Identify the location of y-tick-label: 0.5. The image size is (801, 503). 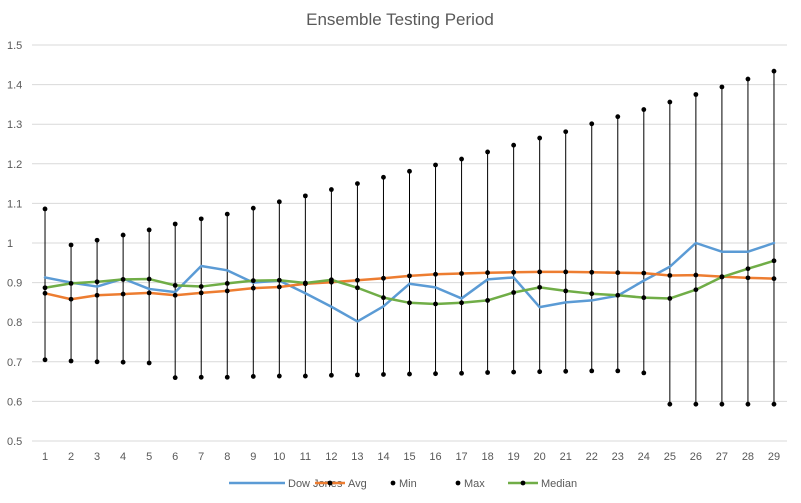
(14, 442).